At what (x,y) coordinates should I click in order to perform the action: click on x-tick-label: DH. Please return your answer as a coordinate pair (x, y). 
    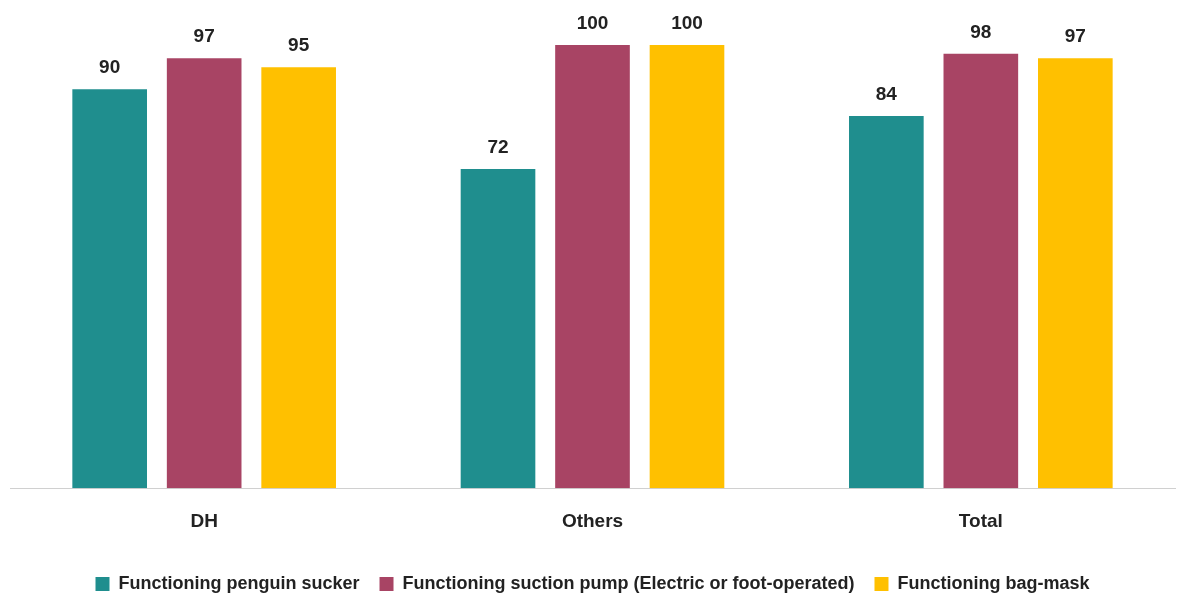
    Looking at the image, I should click on (204, 520).